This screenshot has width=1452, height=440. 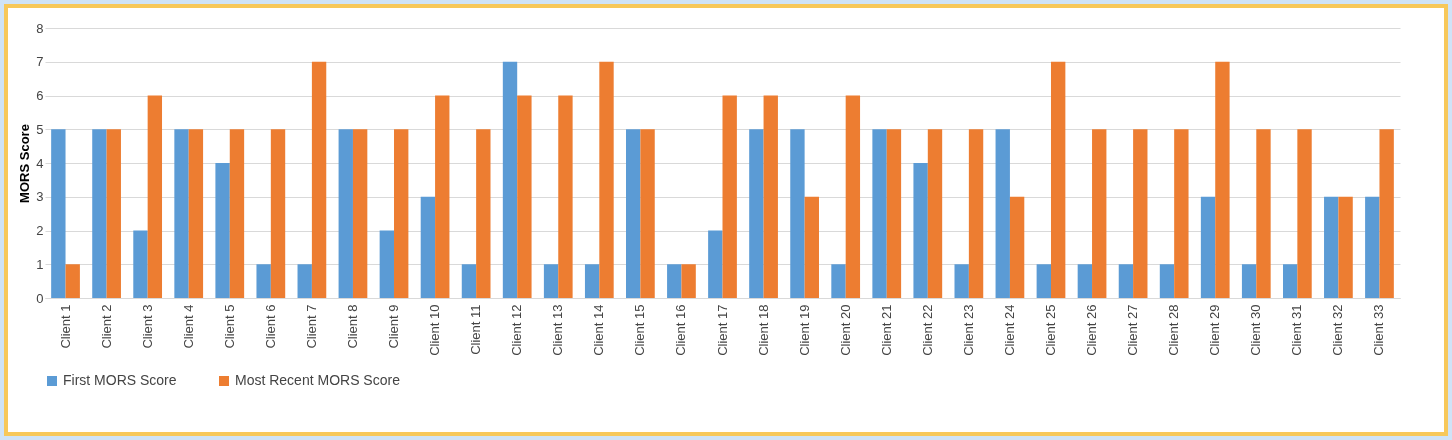 What do you see at coordinates (40, 163) in the screenshot?
I see `y-tick-label: 4` at bounding box center [40, 163].